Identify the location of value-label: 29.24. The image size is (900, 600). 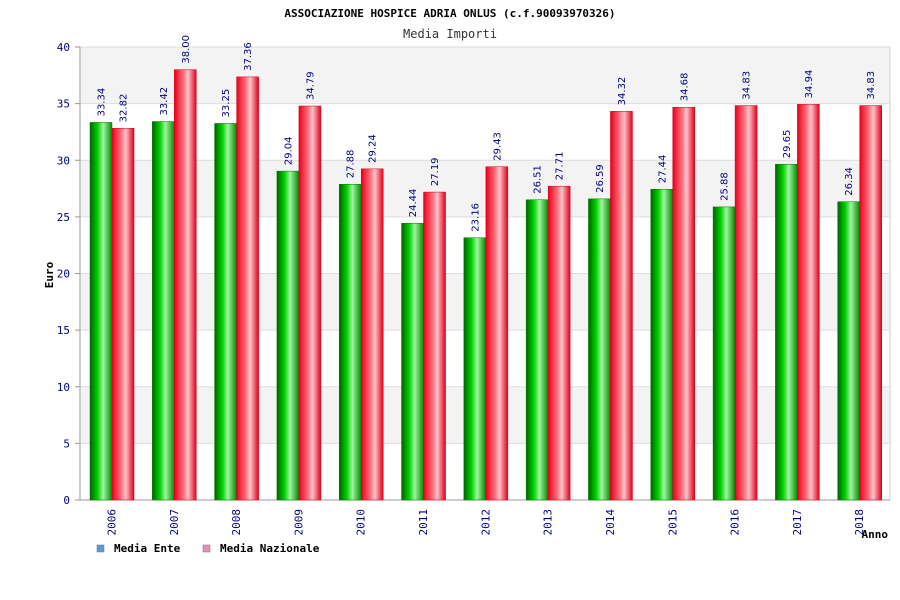
(373, 148).